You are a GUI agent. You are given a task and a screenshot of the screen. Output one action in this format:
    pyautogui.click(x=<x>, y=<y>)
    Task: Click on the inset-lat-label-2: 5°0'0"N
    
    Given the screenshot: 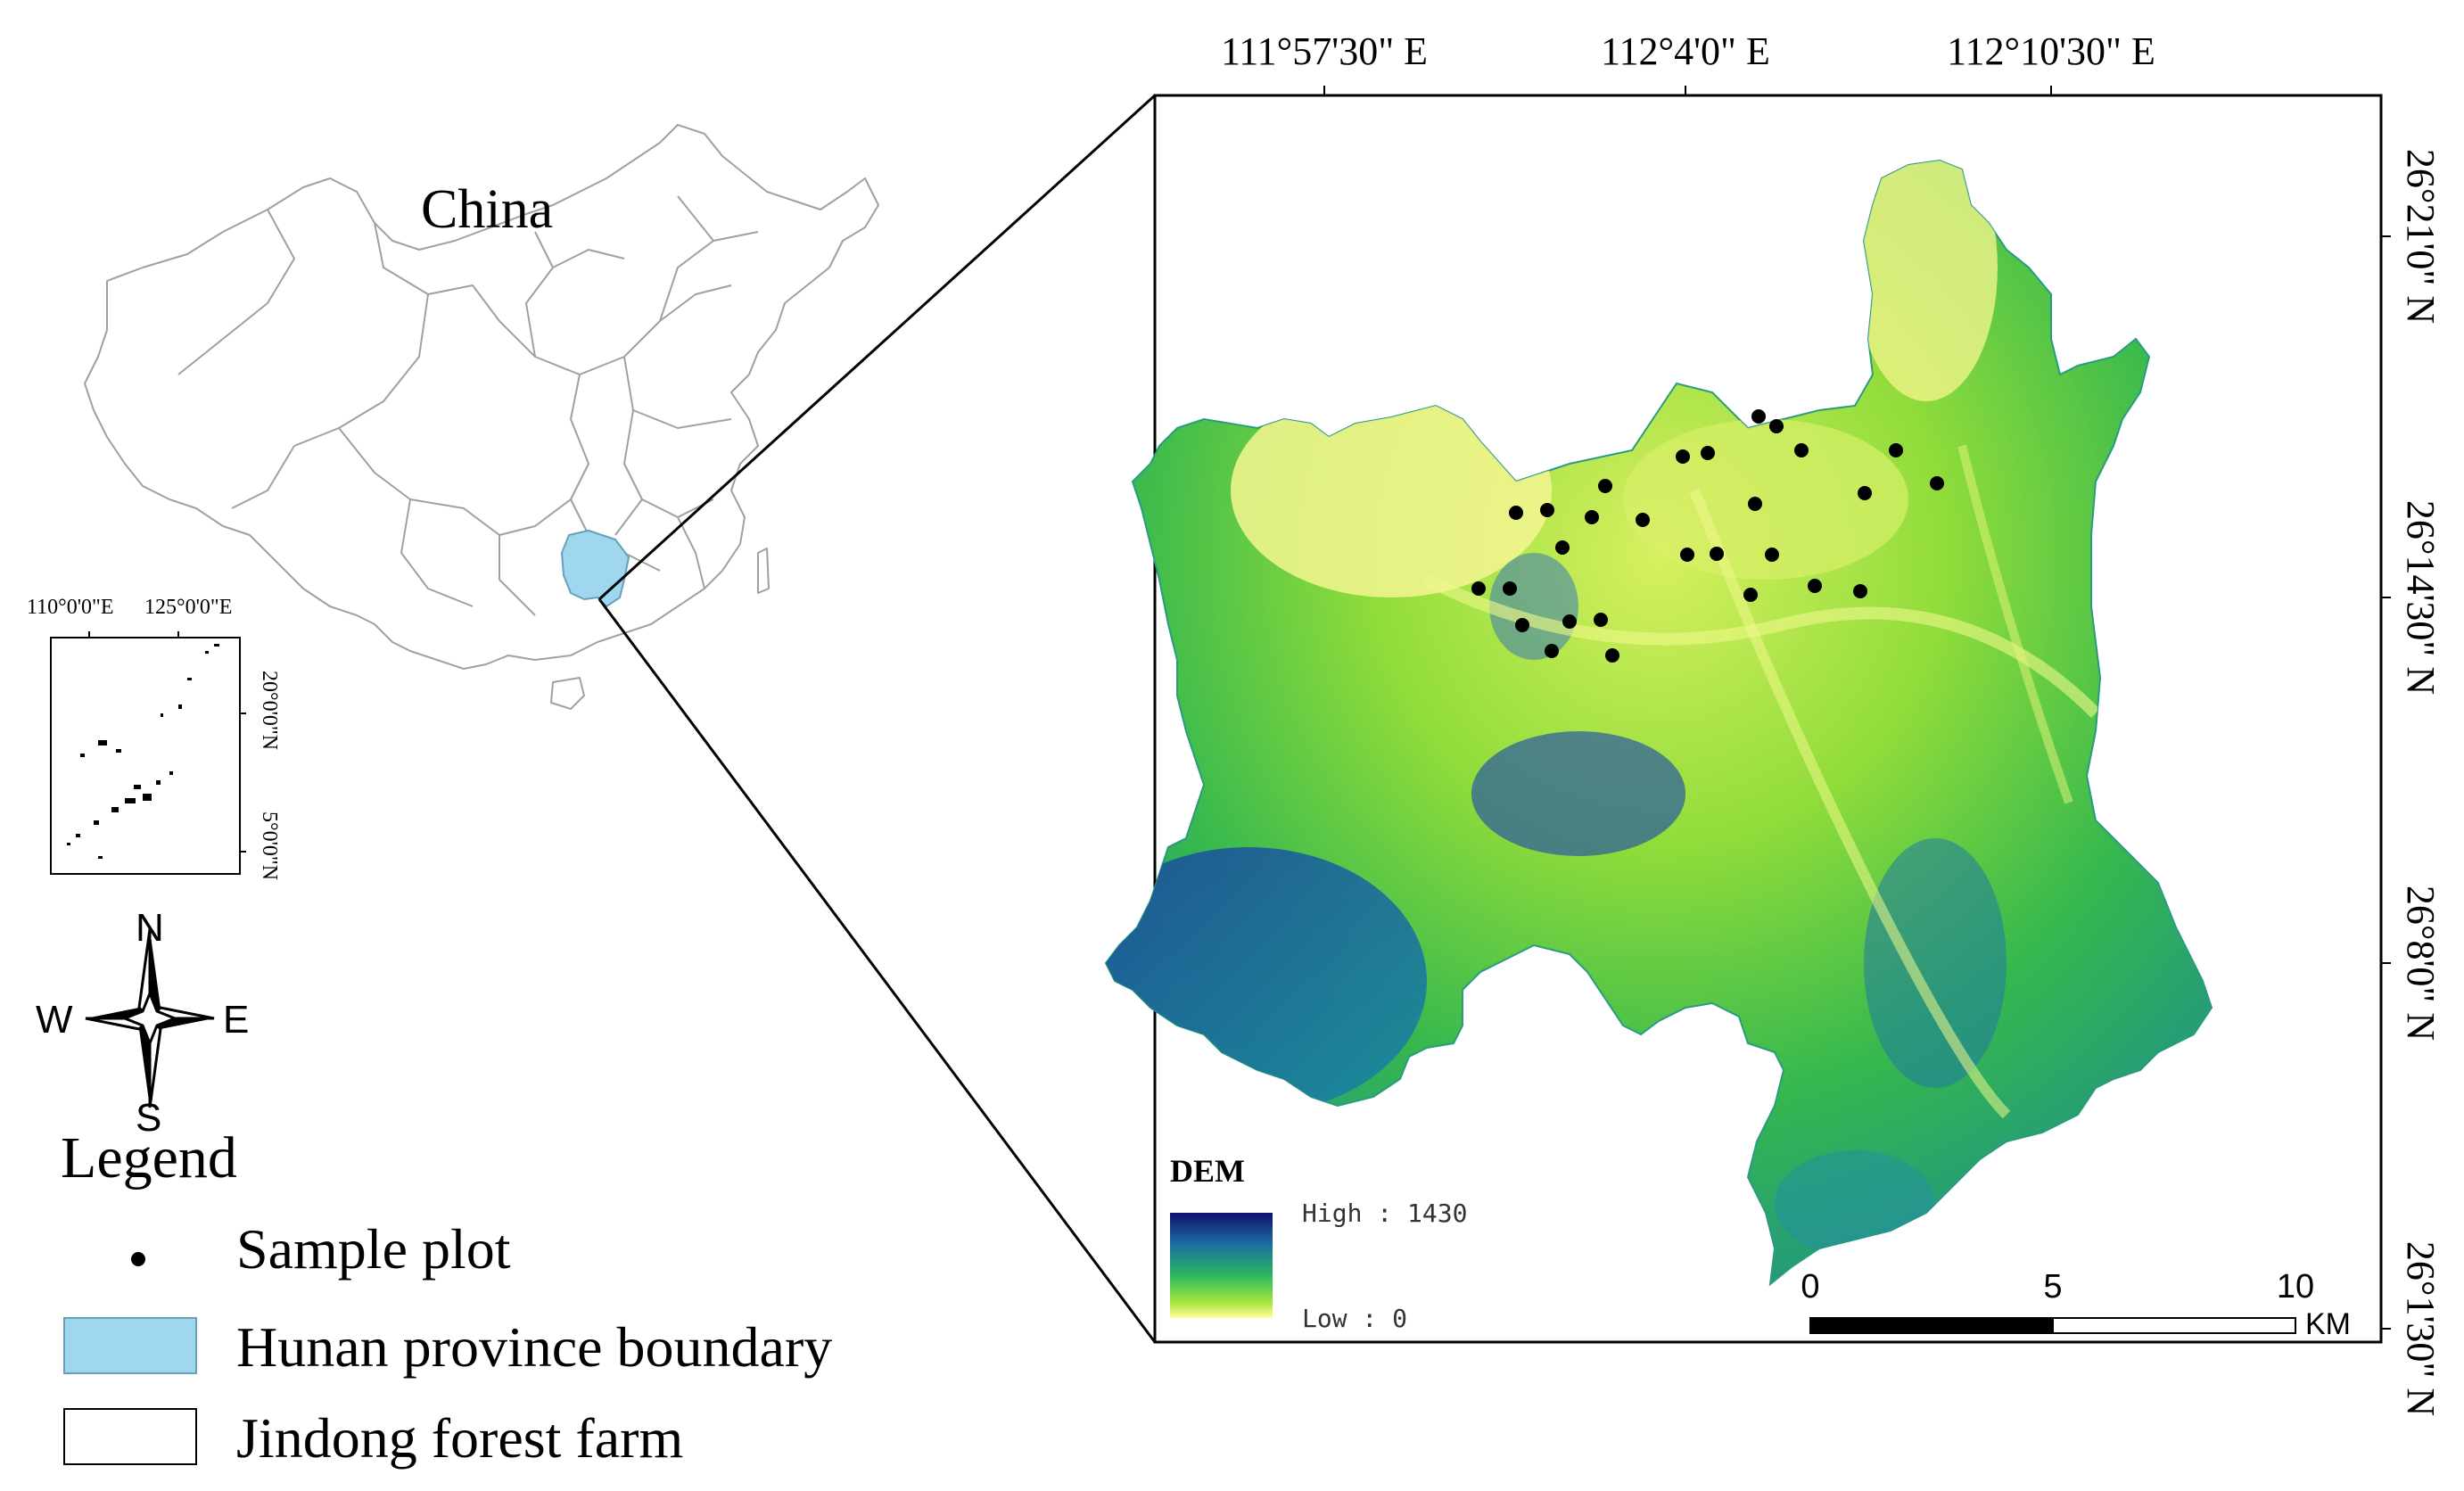 What is the action you would take?
    pyautogui.click(x=269, y=845)
    